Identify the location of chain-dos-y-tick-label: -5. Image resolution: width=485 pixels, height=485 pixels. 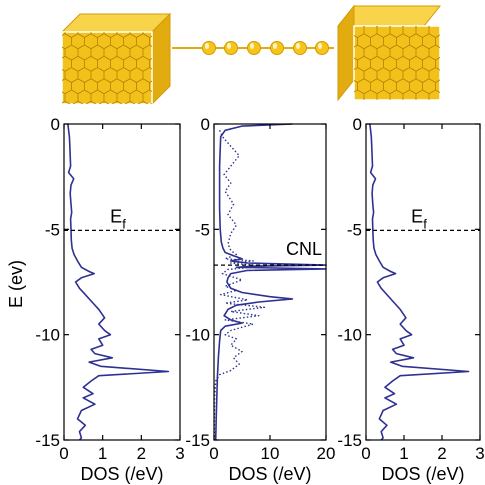
(202, 229).